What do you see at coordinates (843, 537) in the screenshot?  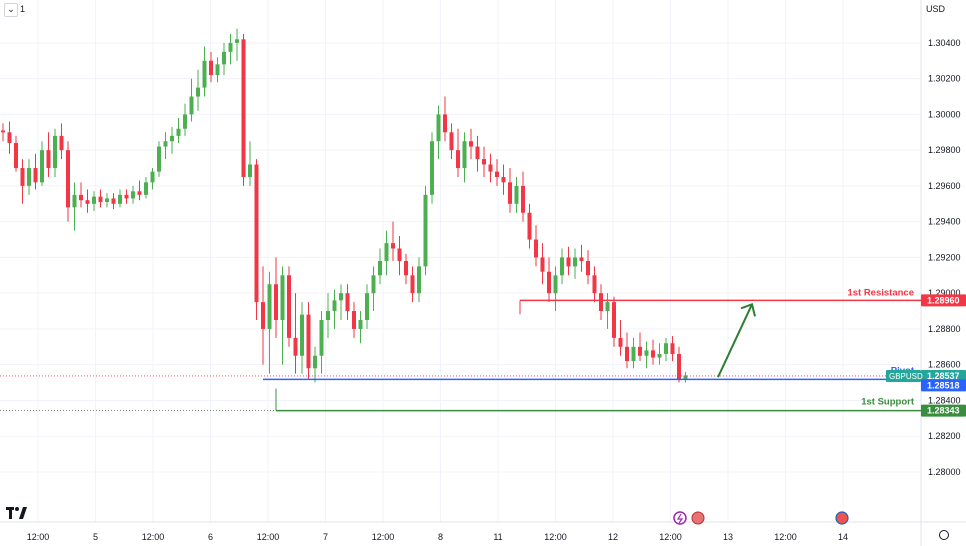 I see `x-tick-label: 14` at bounding box center [843, 537].